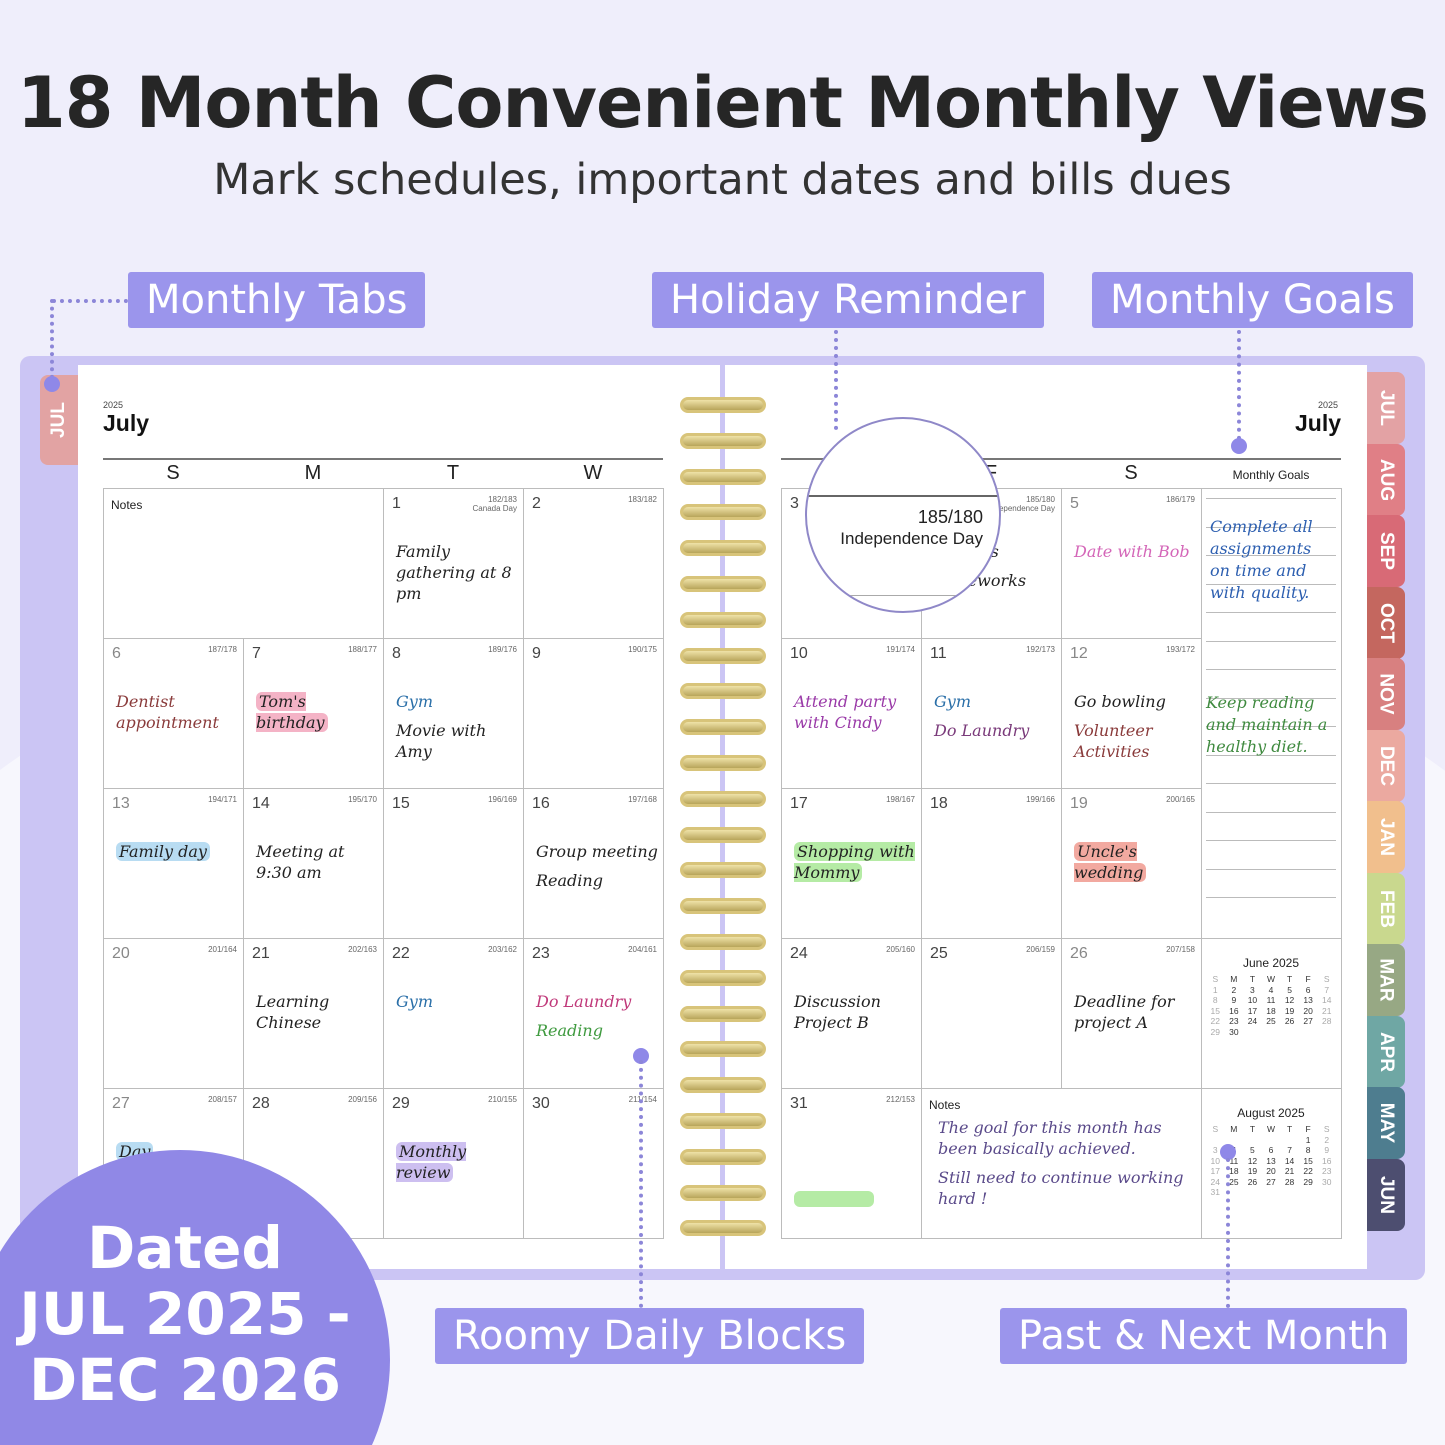  I want to click on month-tab-dec: DEC, so click(1386, 765).